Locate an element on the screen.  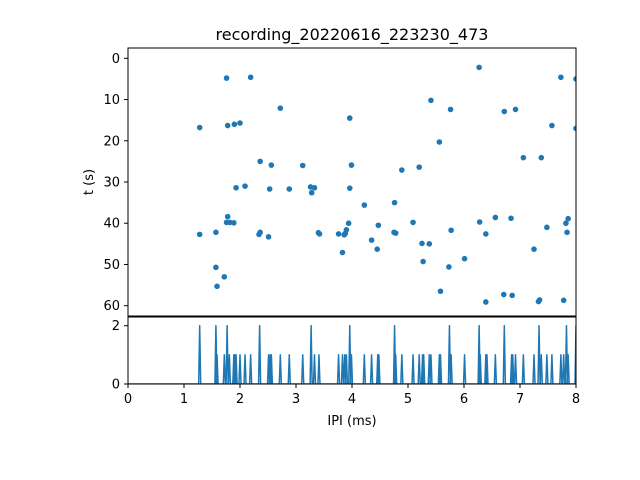
y-tick-label-top-20: 20 is located at coordinates (111, 141).